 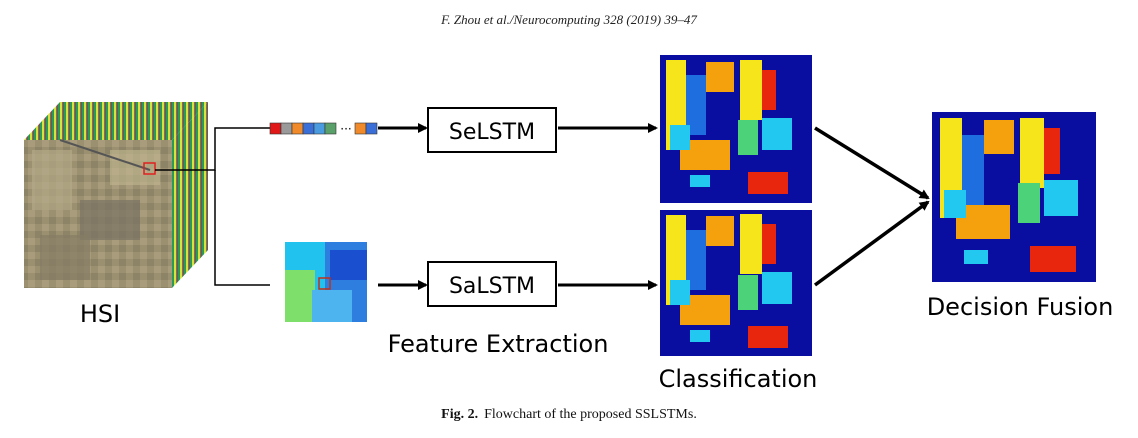 What do you see at coordinates (212, 149) in the screenshot?
I see `branch-line` at bounding box center [212, 149].